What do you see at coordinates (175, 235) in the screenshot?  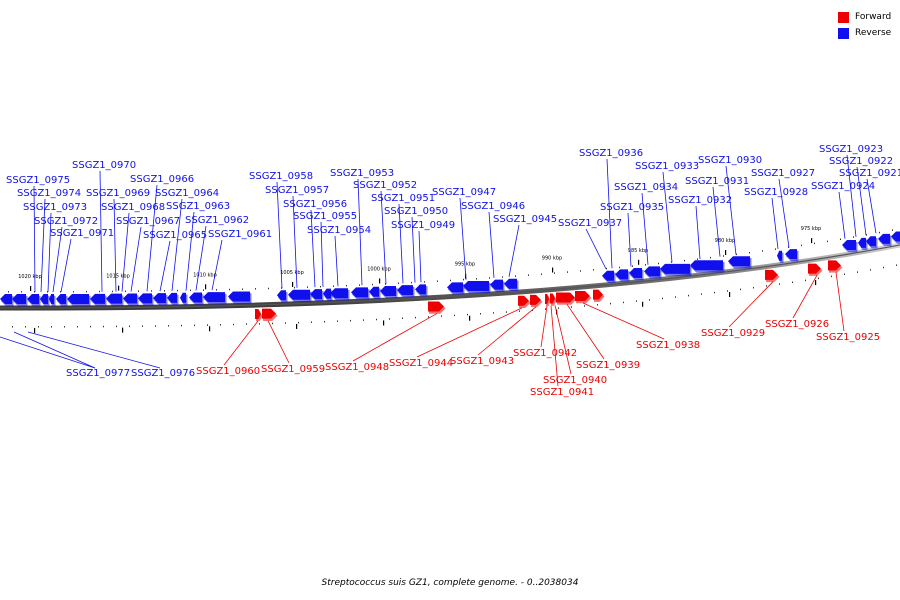 I see `gene-label: SSGZ1_0965` at bounding box center [175, 235].